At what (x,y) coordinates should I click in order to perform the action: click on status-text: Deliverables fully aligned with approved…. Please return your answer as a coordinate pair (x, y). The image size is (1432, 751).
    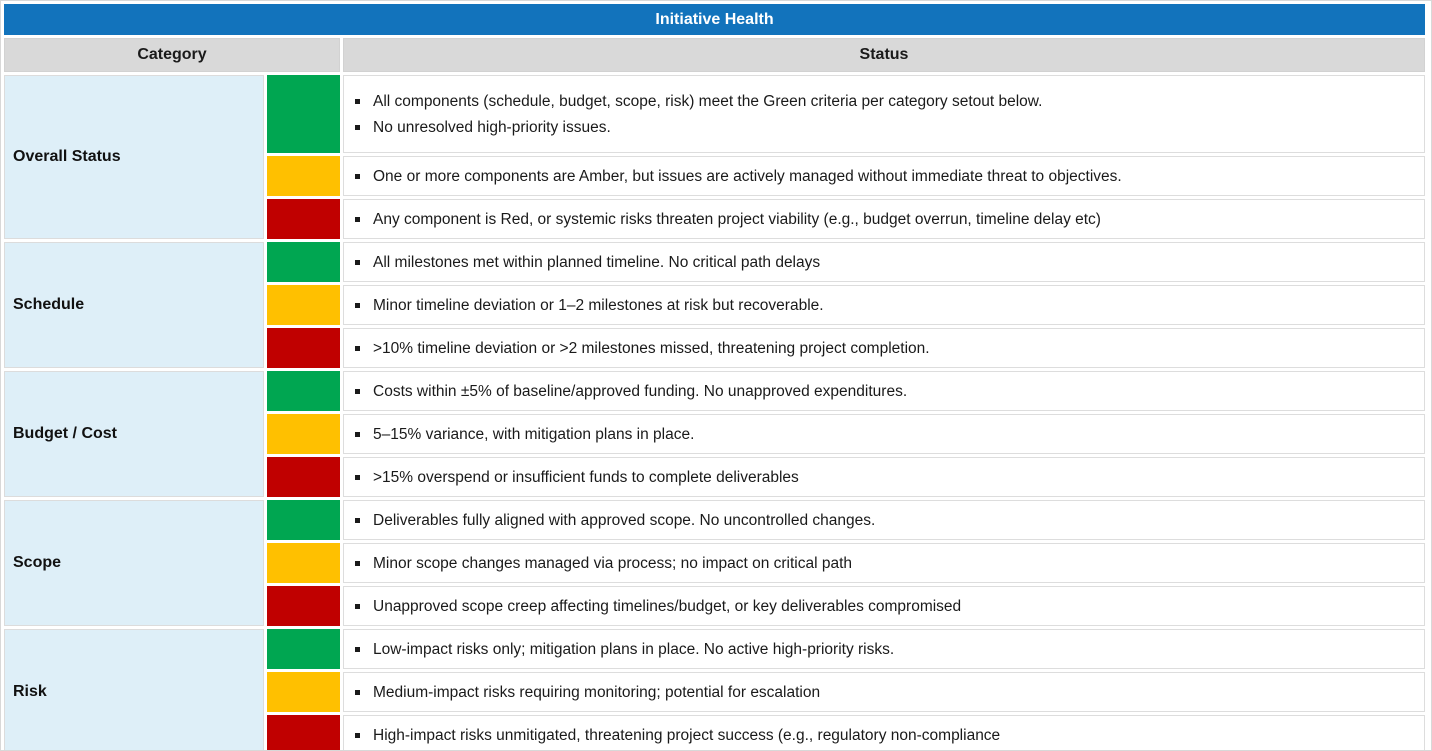
    Looking at the image, I should click on (624, 520).